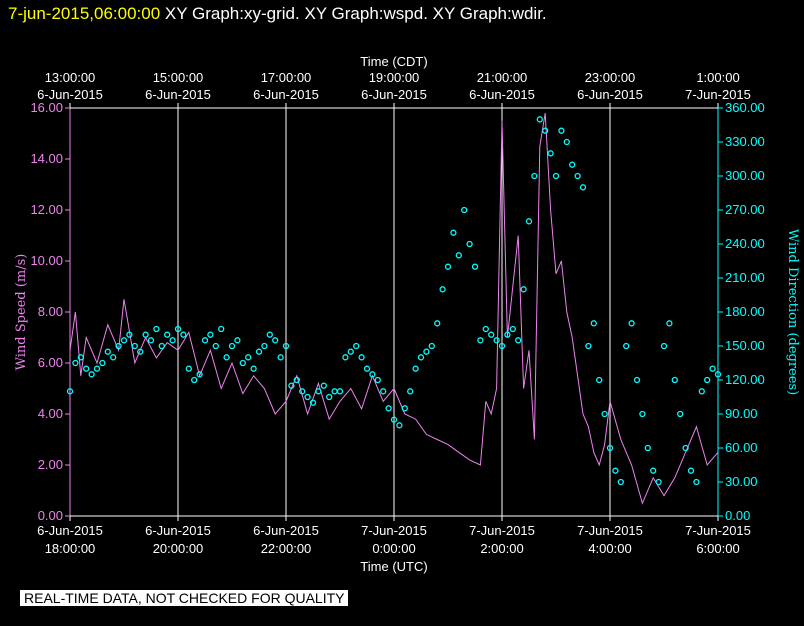 The image size is (804, 626). I want to click on x-bottom-axis-title: Time (UTC), so click(393, 566).